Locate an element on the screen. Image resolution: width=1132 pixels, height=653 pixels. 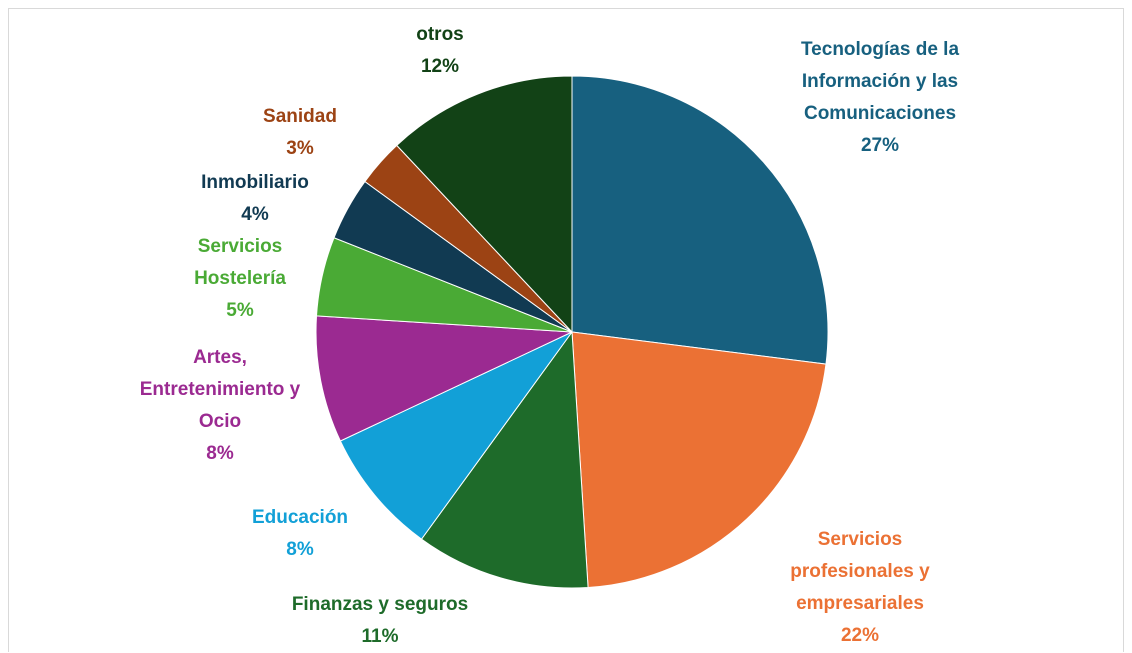
value-label: 4% is located at coordinates (255, 214).